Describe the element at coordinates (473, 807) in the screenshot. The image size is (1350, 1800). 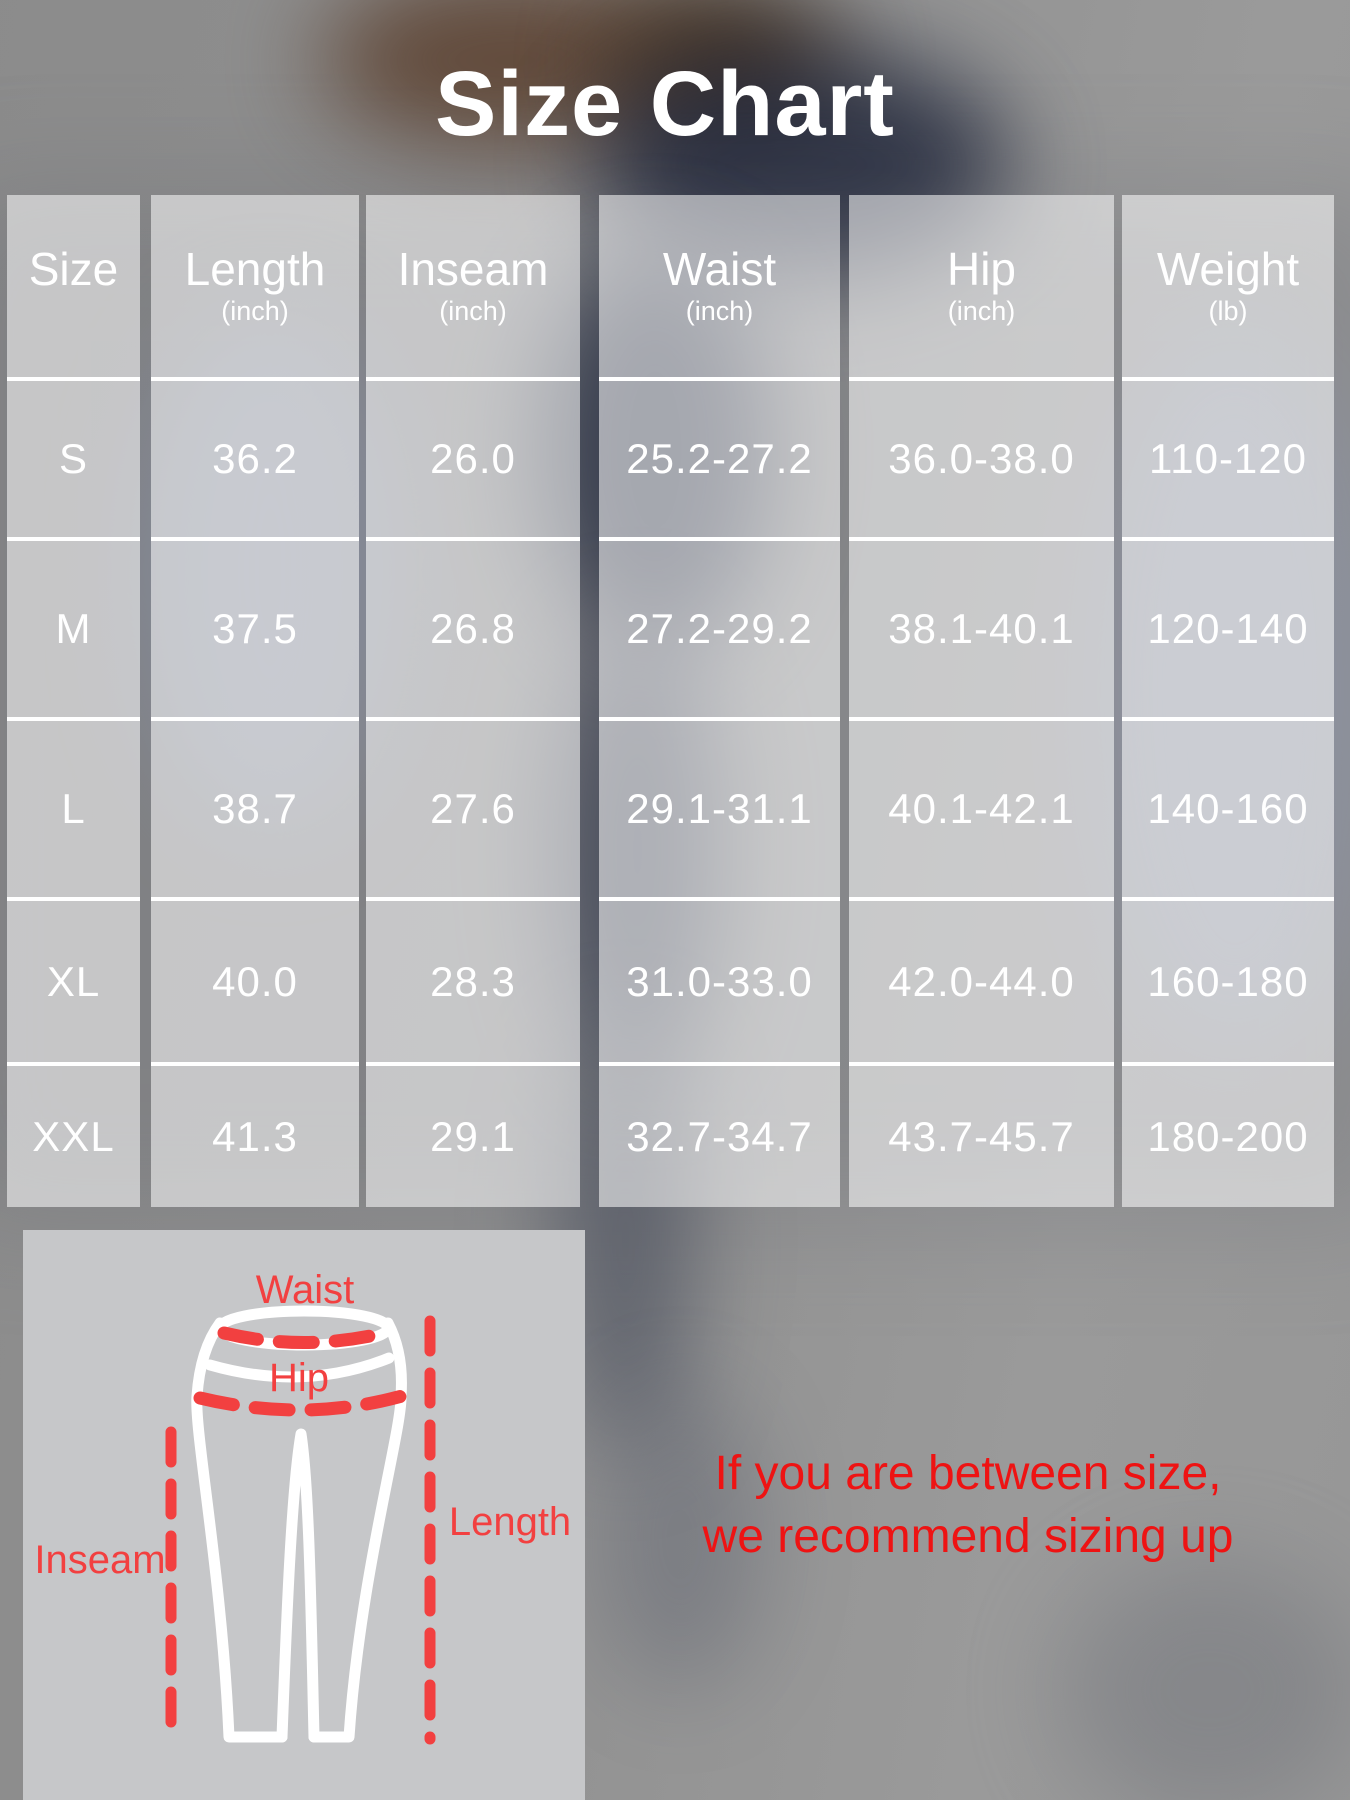
I see `table-cell: 27.6` at that location.